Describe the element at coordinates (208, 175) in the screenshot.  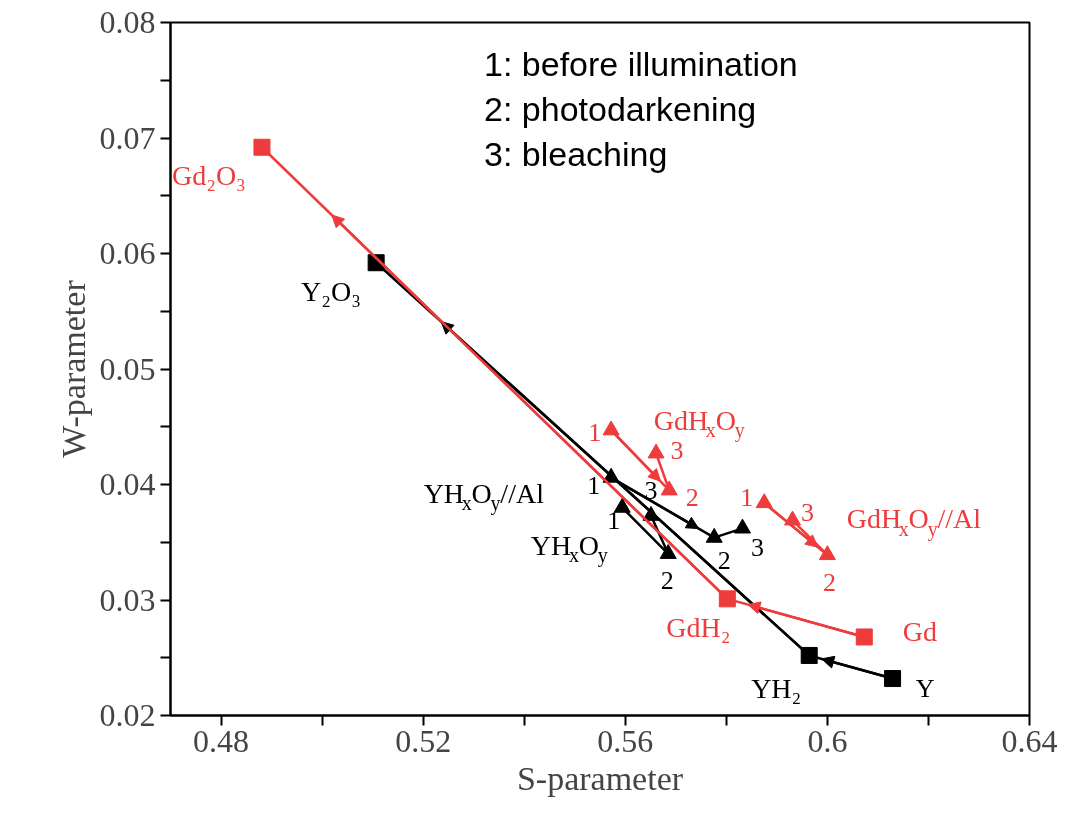
I see `annotation: Gd₂O₃` at that location.